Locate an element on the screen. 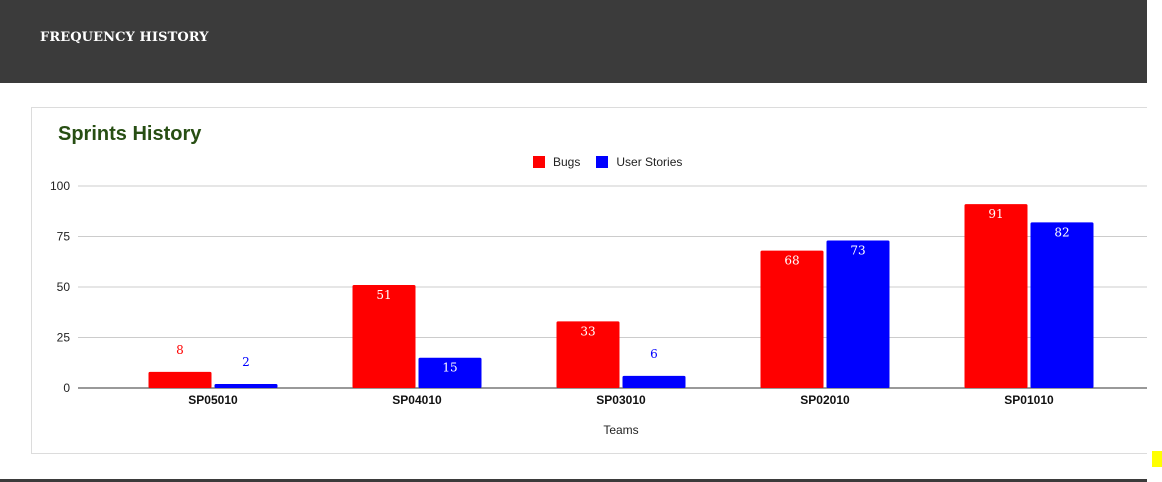  data-label: 33 is located at coordinates (587, 331).